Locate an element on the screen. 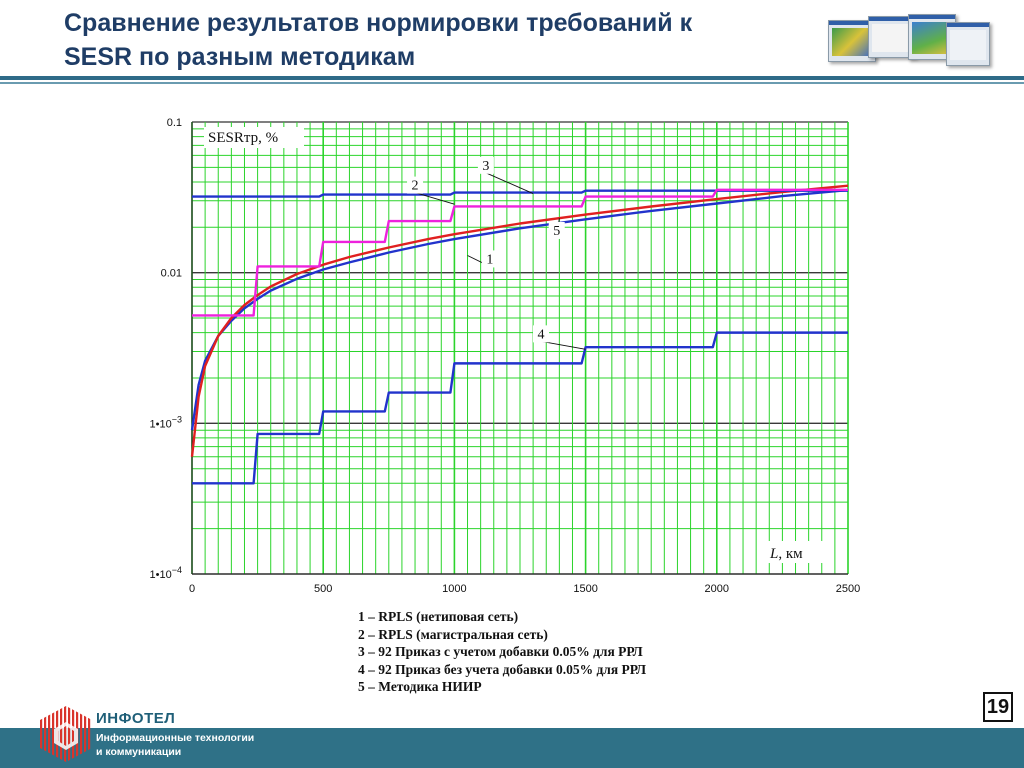  annotation-label-1: 1 is located at coordinates (489, 259).